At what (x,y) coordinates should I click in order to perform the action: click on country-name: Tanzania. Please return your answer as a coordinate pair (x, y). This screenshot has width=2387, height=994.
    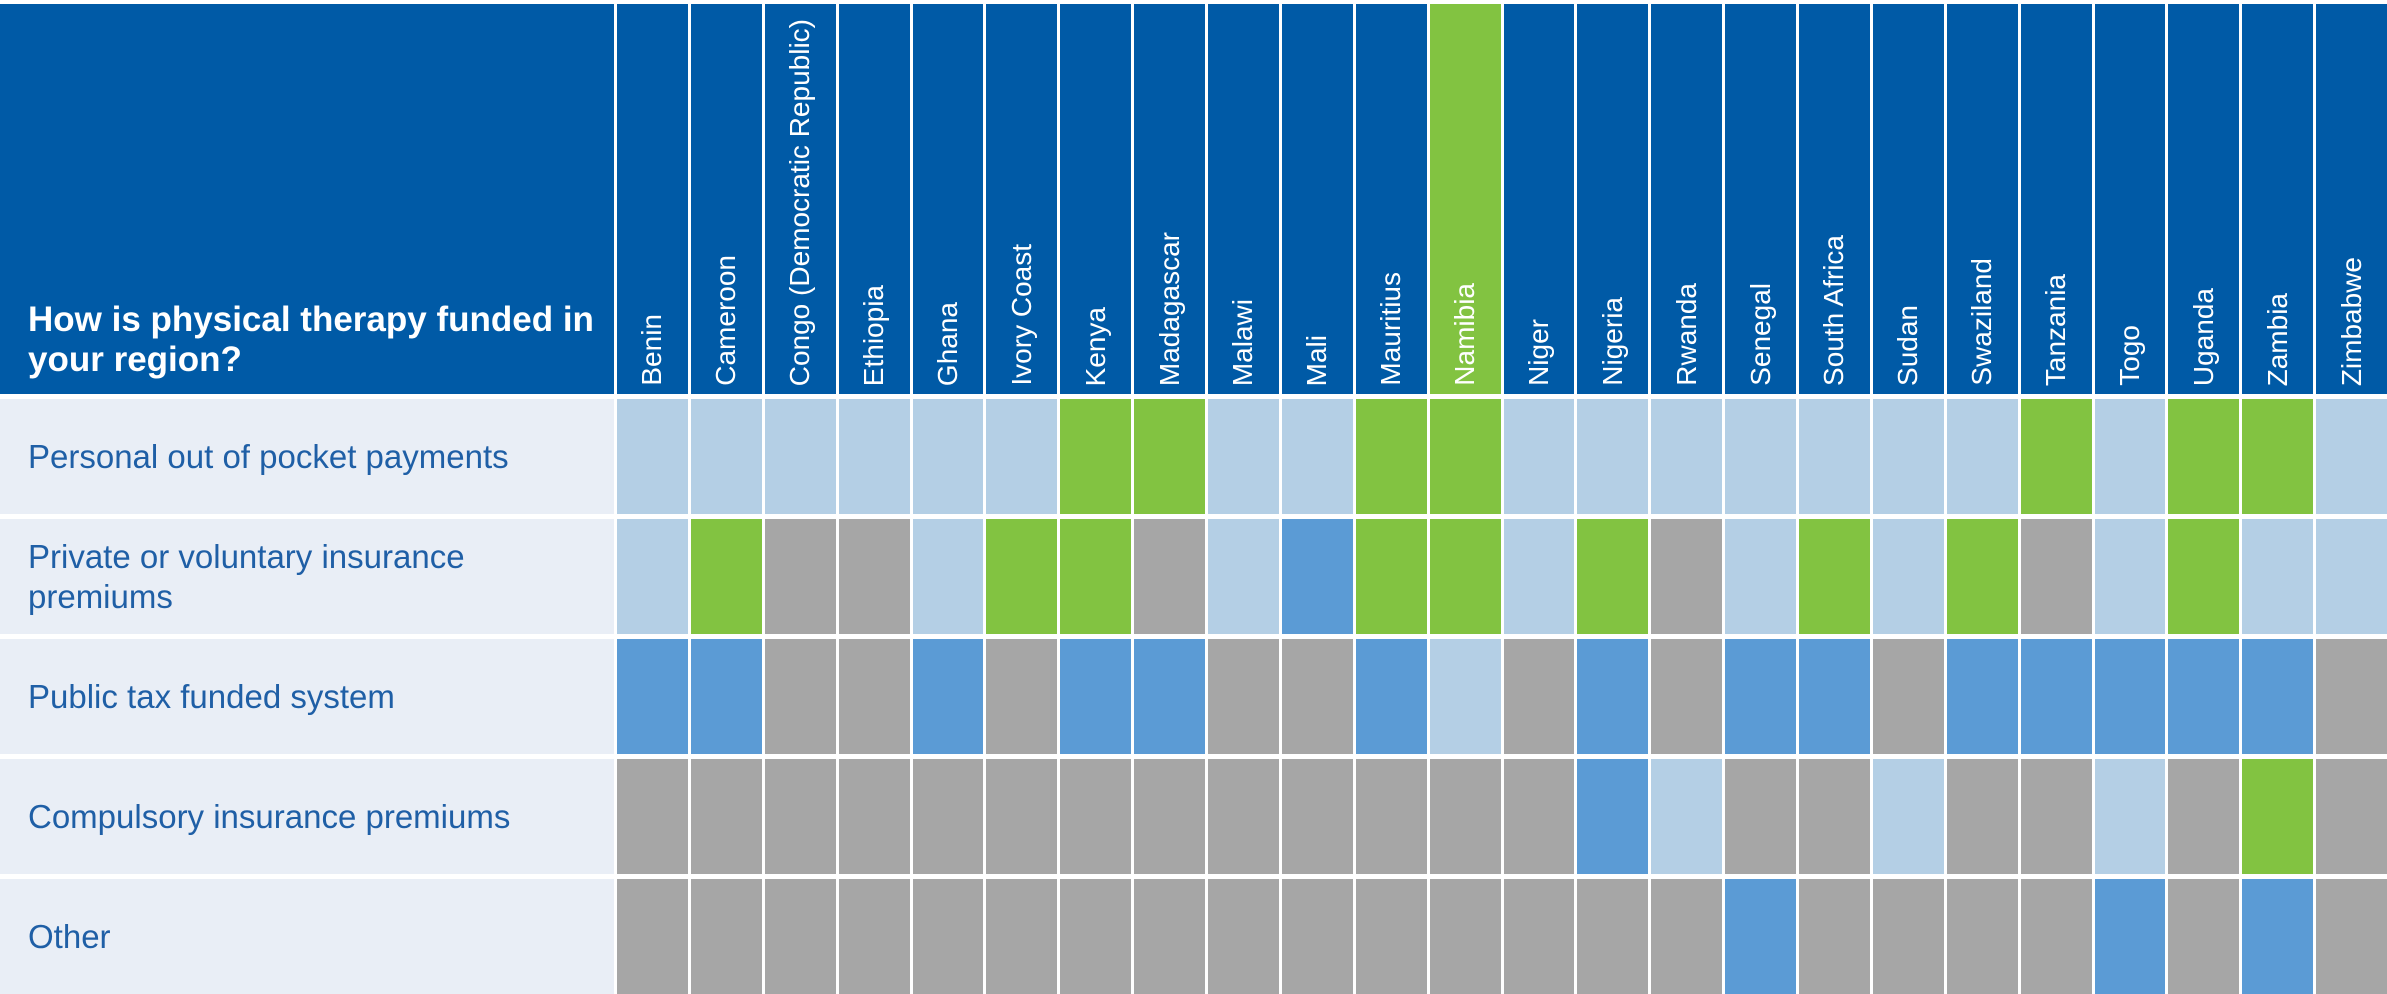
    Looking at the image, I should click on (2056, 329).